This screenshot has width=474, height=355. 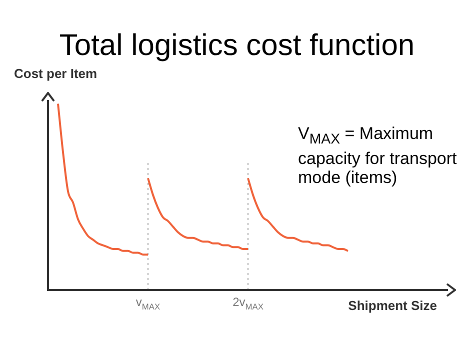 I want to click on x-axis-title: Shipment Size, so click(x=393, y=305).